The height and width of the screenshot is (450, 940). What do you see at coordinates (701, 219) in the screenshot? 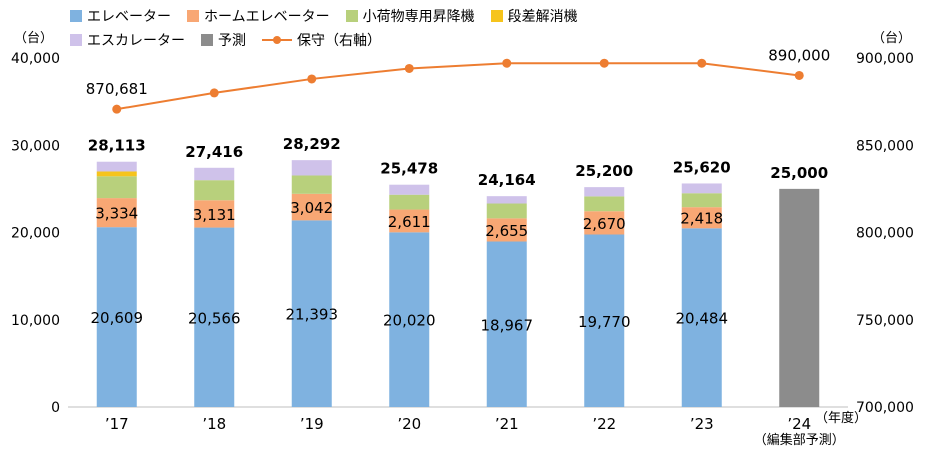
I see `bar-value-label: 2,418` at bounding box center [701, 219].